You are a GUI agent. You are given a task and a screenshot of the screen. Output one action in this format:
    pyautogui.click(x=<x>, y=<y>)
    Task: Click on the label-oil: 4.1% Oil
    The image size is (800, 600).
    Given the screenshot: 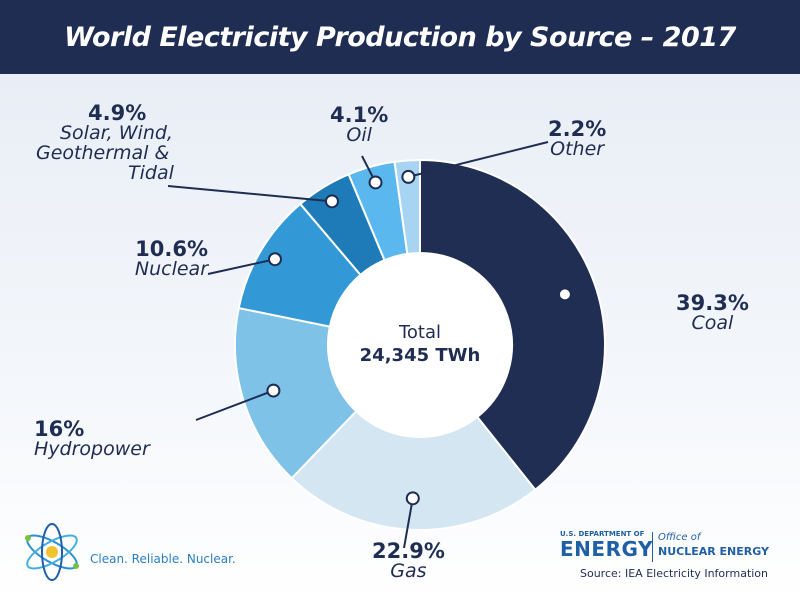 What is the action you would take?
    pyautogui.click(x=359, y=125)
    